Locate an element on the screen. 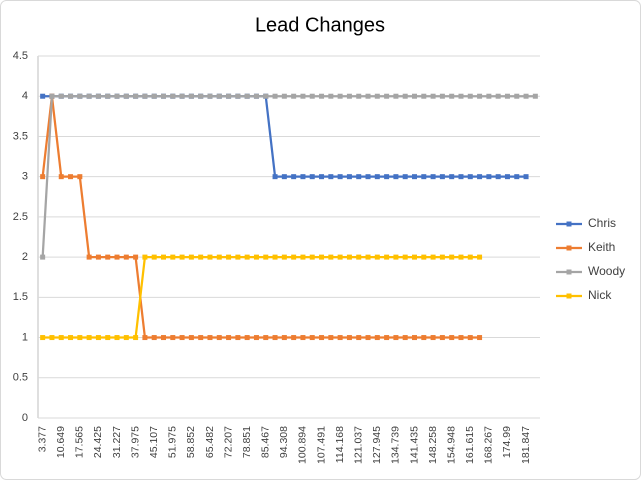 The width and height of the screenshot is (641, 480). x-tick-label: 3.377 is located at coordinates (42, 439).